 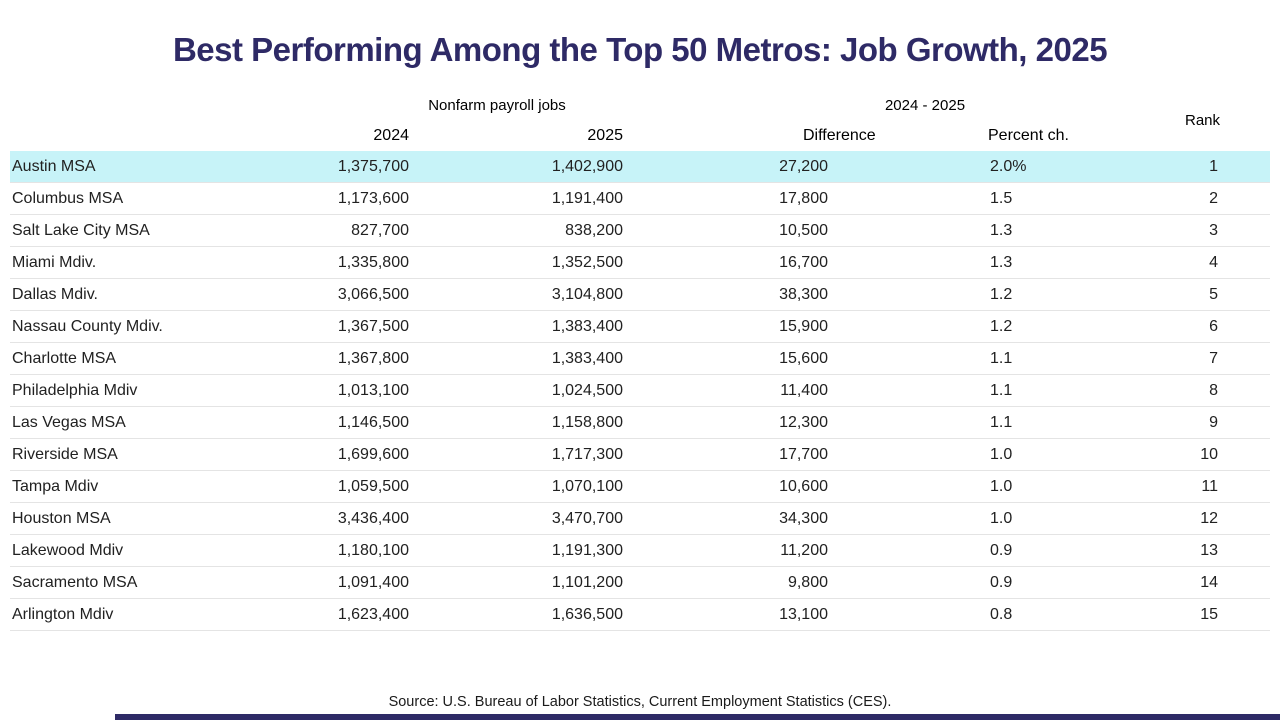 I want to click on metro-name-cell: Dallas Mdiv., so click(x=55, y=294).